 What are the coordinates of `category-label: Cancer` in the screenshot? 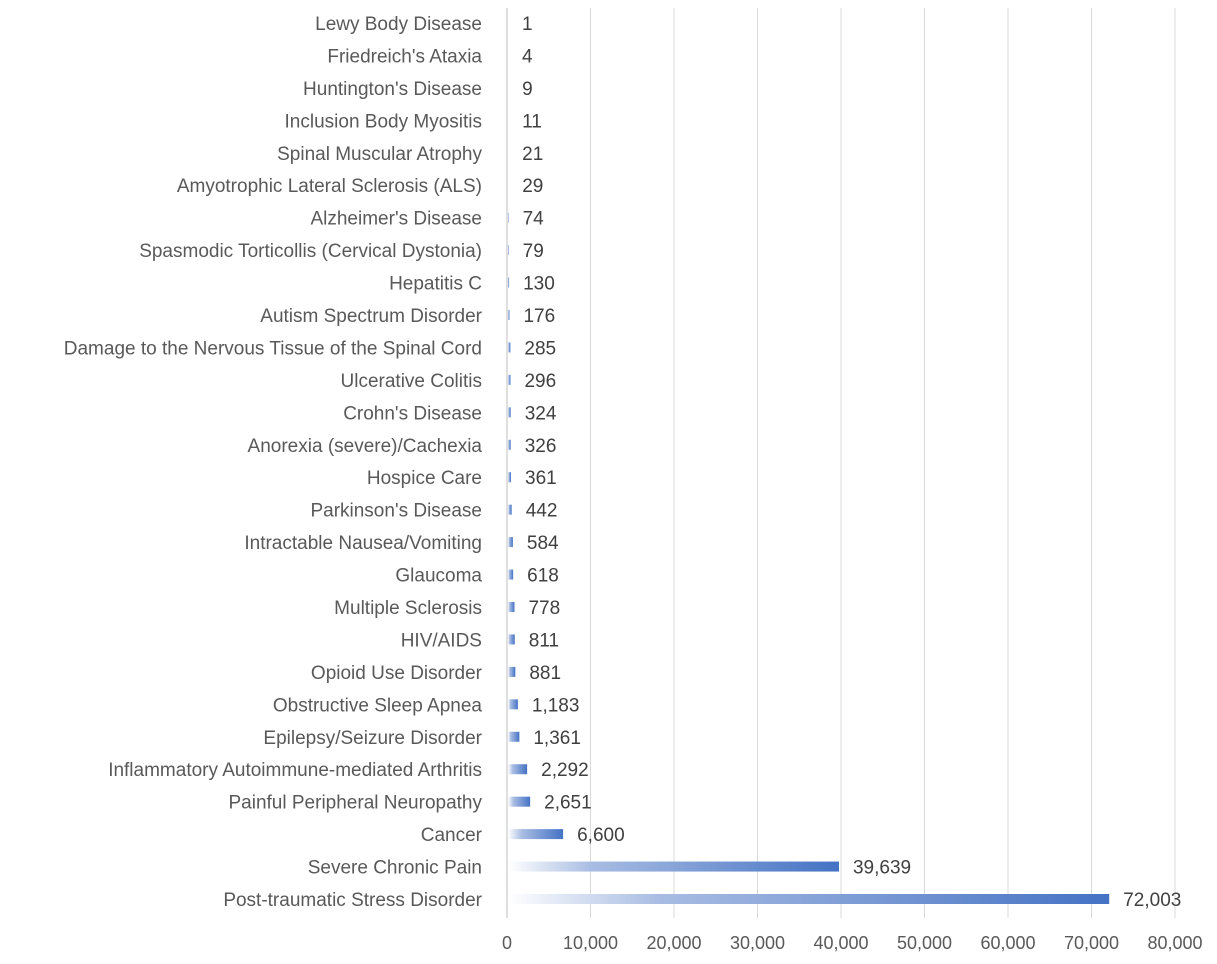 It's located at (452, 835).